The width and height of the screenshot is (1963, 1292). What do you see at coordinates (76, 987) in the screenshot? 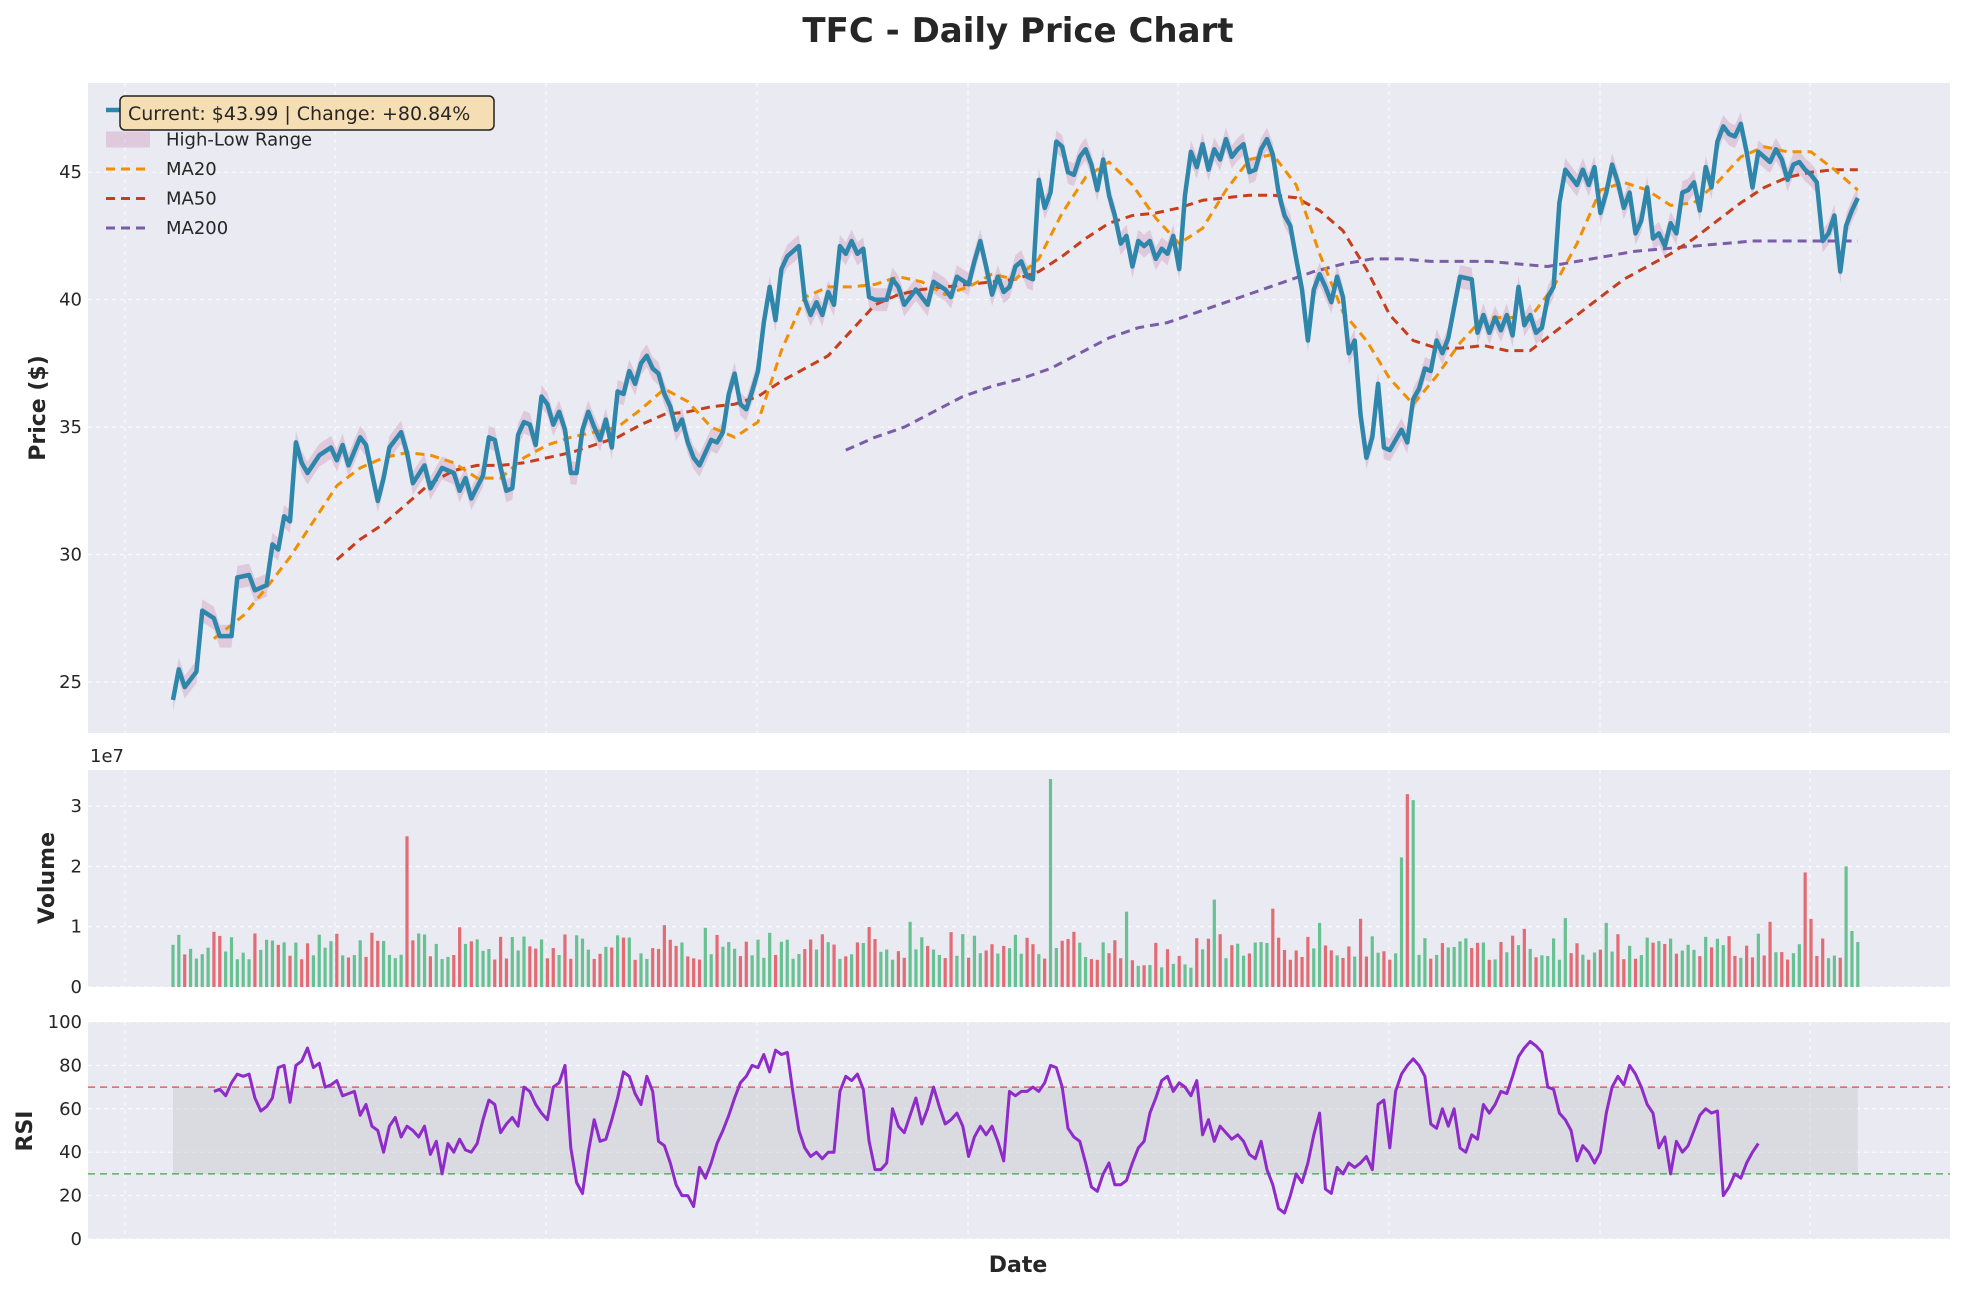
I see `y-tick-label: 0` at bounding box center [76, 987].